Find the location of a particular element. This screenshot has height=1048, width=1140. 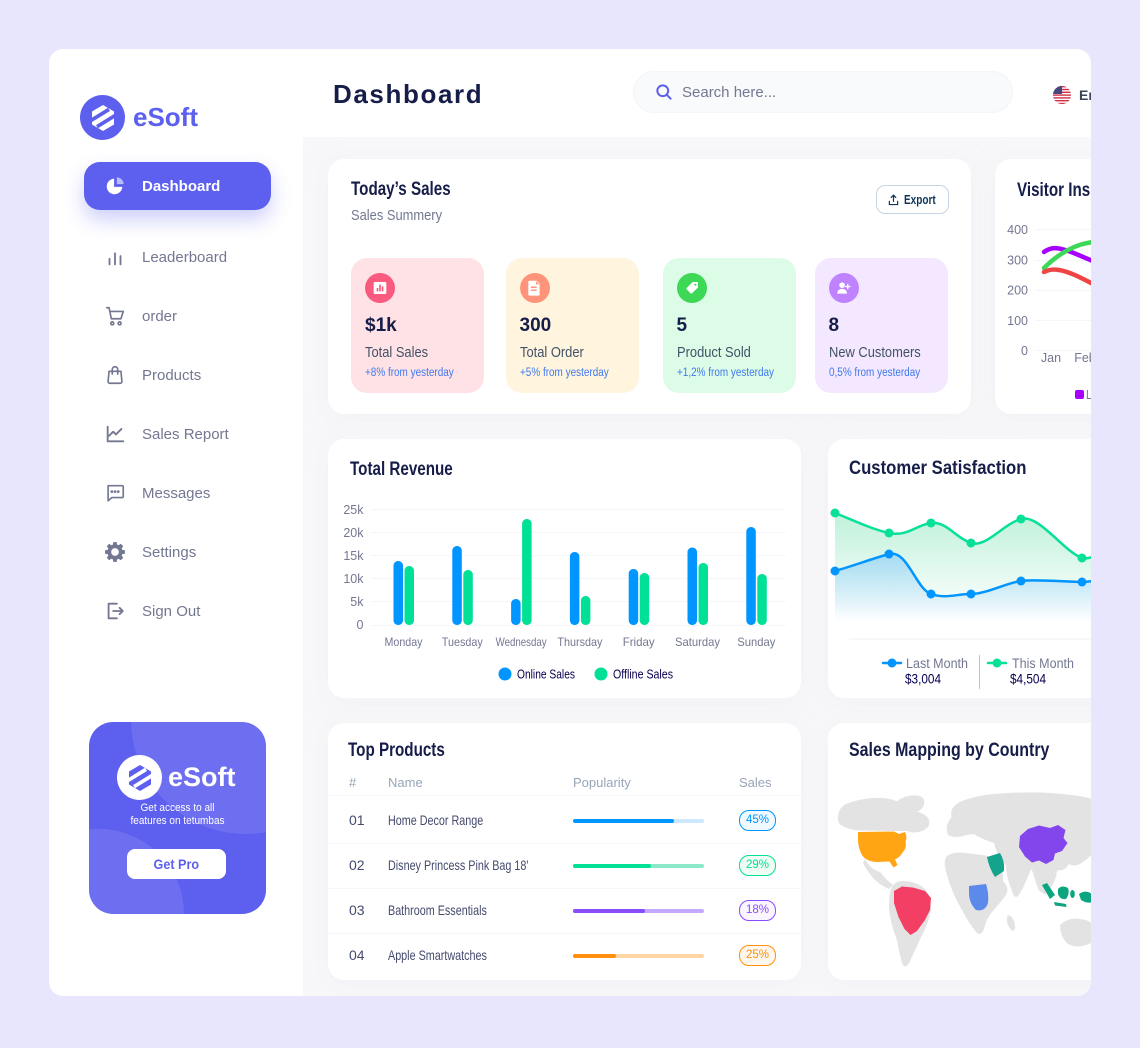

svg-text: 100 is located at coordinates (1017, 321).